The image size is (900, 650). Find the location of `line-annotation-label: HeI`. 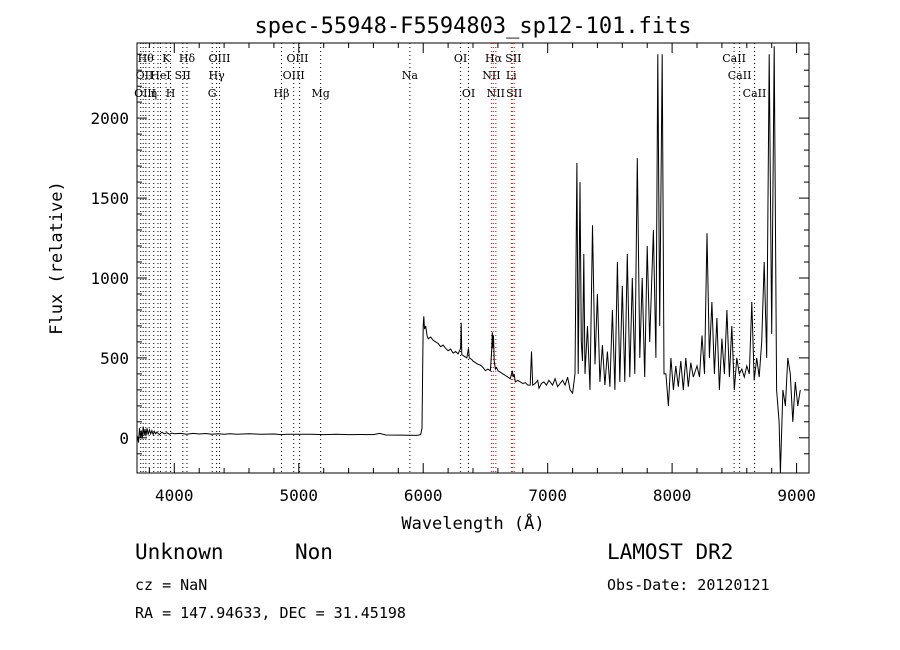

line-annotation-label: HeI is located at coordinates (160, 75).